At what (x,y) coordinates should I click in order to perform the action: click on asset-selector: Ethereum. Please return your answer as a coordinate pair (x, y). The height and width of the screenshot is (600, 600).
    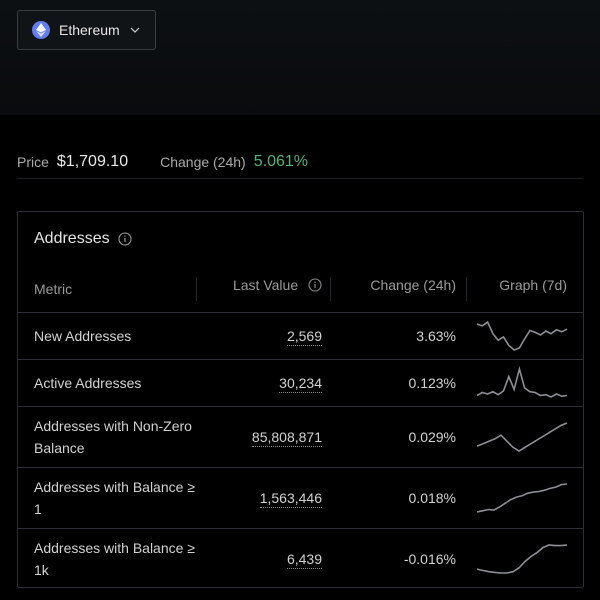
    Looking at the image, I should click on (86, 30).